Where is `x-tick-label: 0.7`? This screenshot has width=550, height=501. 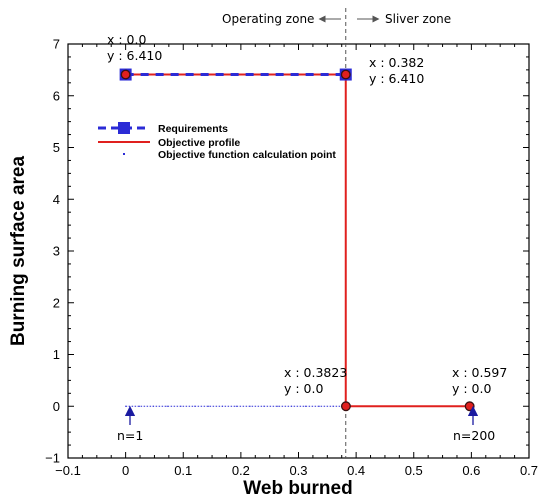 x-tick-label: 0.7 is located at coordinates (529, 470).